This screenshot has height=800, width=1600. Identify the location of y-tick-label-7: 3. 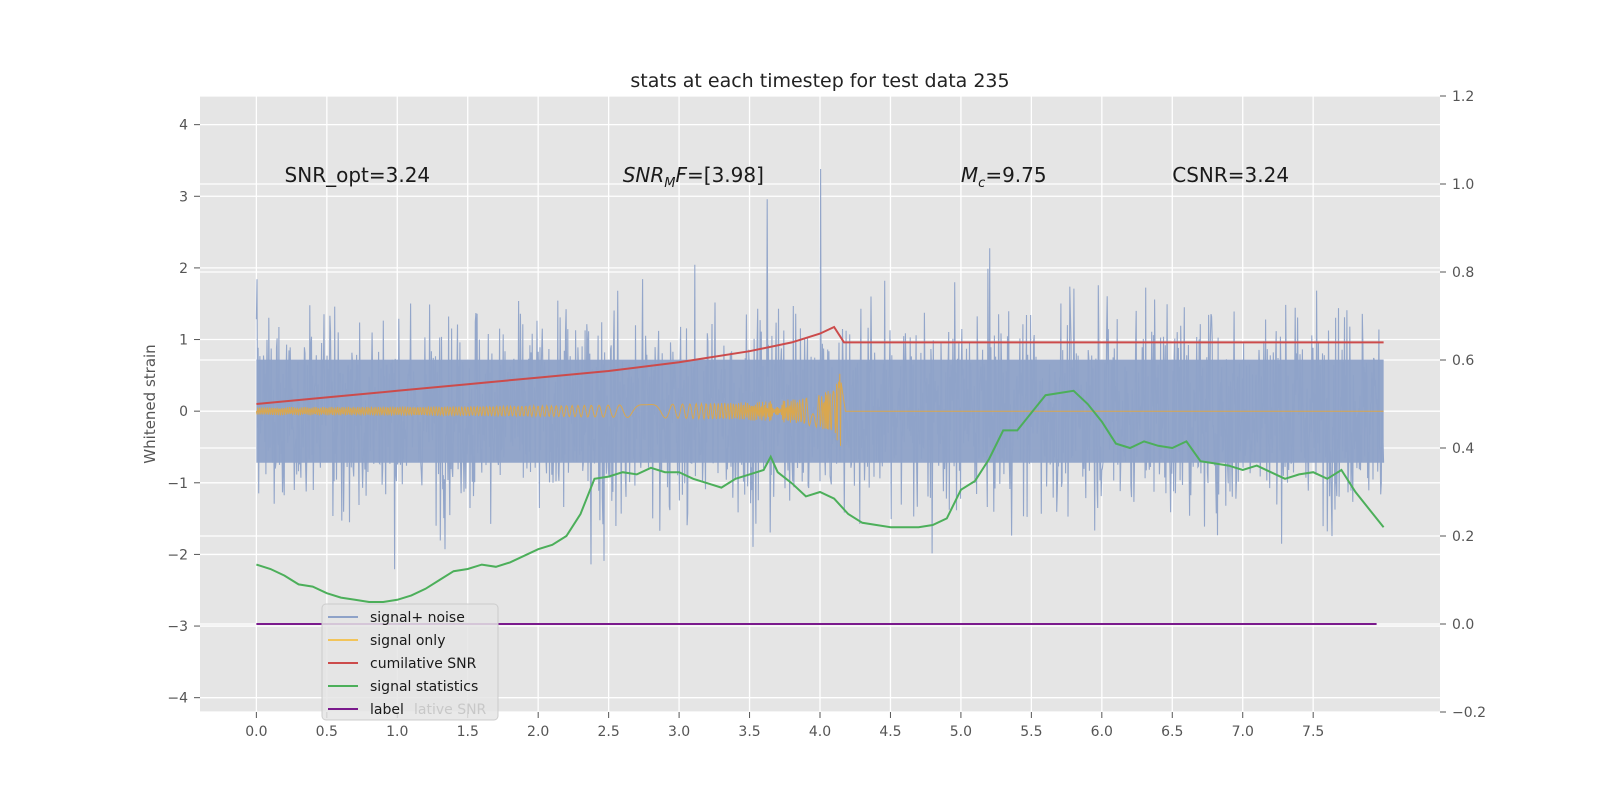
(183, 197).